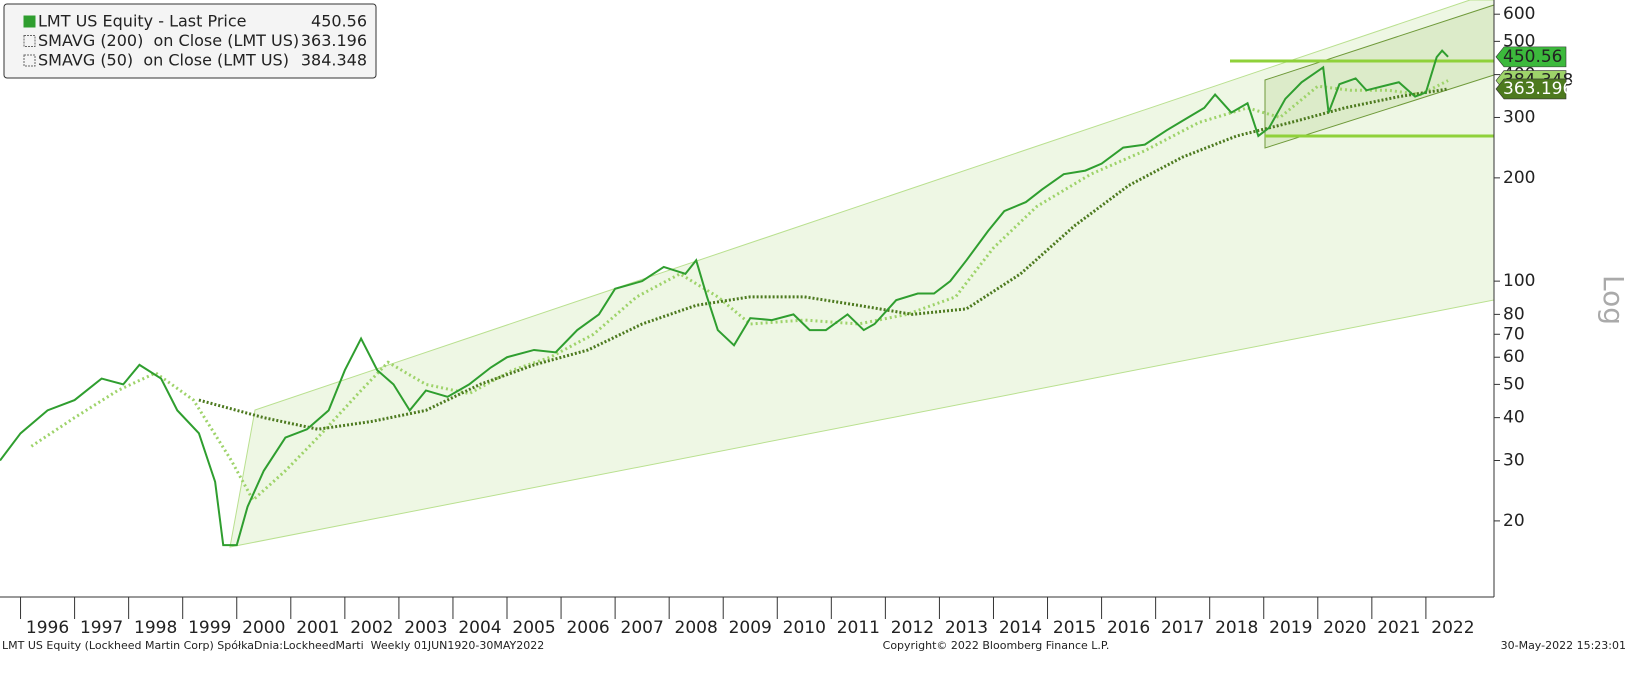 The width and height of the screenshot is (1630, 681). I want to click on y-axis-label: Log, so click(1613, 300).